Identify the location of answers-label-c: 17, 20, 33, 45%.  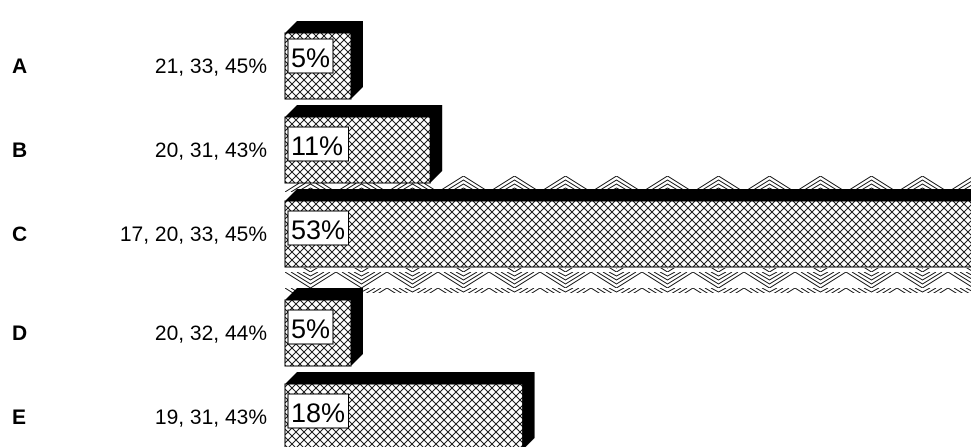
(193, 234).